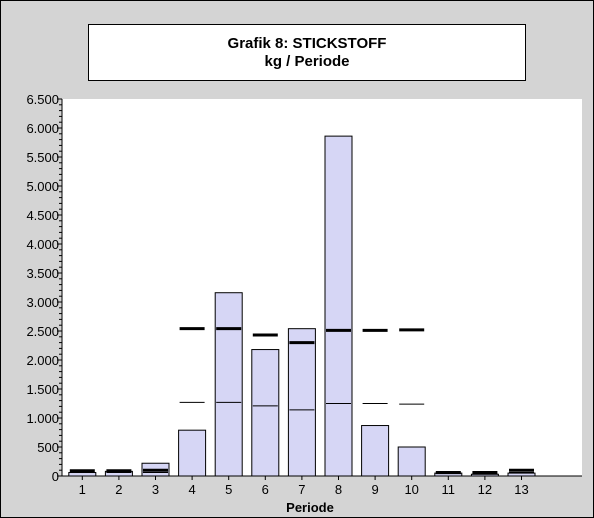  Describe the element at coordinates (118, 489) in the screenshot. I see `x-tick-label: 2` at that location.